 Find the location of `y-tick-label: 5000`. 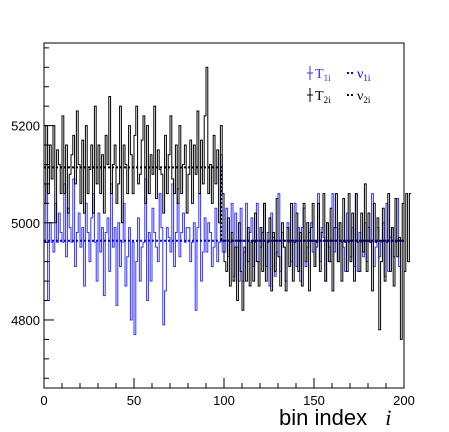

y-tick-label: 5000 is located at coordinates (25, 223).